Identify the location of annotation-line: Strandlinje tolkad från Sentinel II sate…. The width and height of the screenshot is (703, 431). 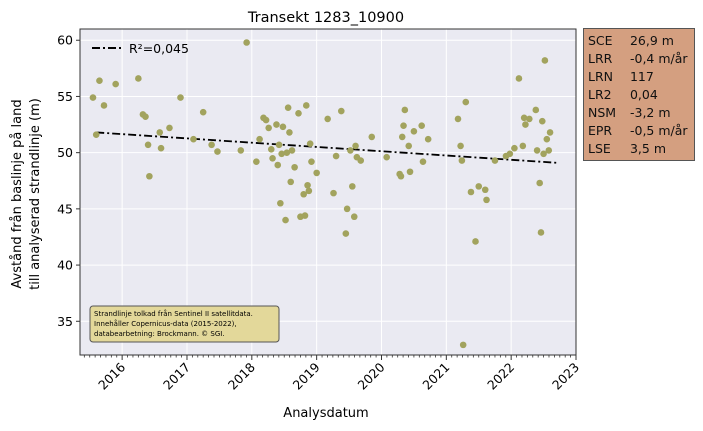
(173, 313).